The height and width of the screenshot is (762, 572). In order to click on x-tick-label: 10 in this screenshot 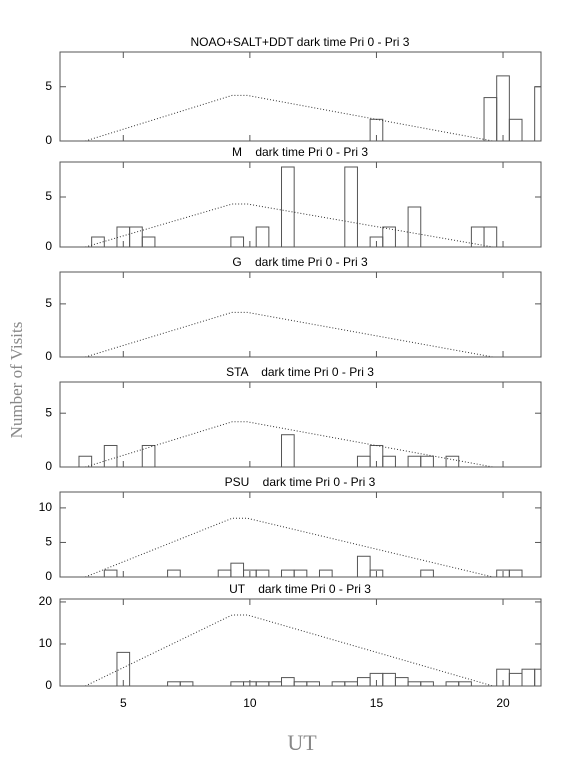, I will do `click(250, 703)`.